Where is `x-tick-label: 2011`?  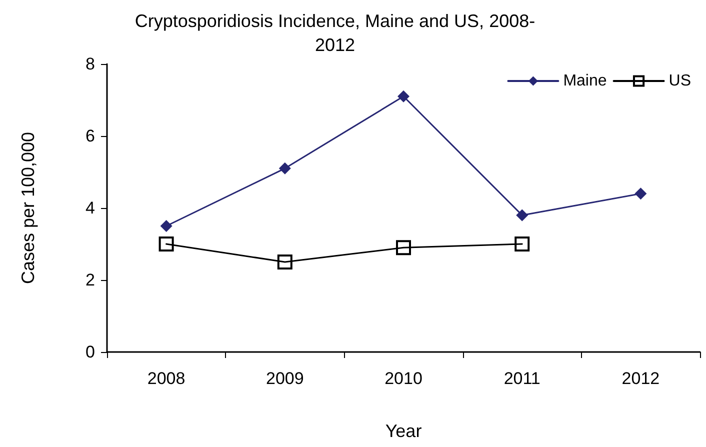 x-tick-label: 2011 is located at coordinates (522, 378).